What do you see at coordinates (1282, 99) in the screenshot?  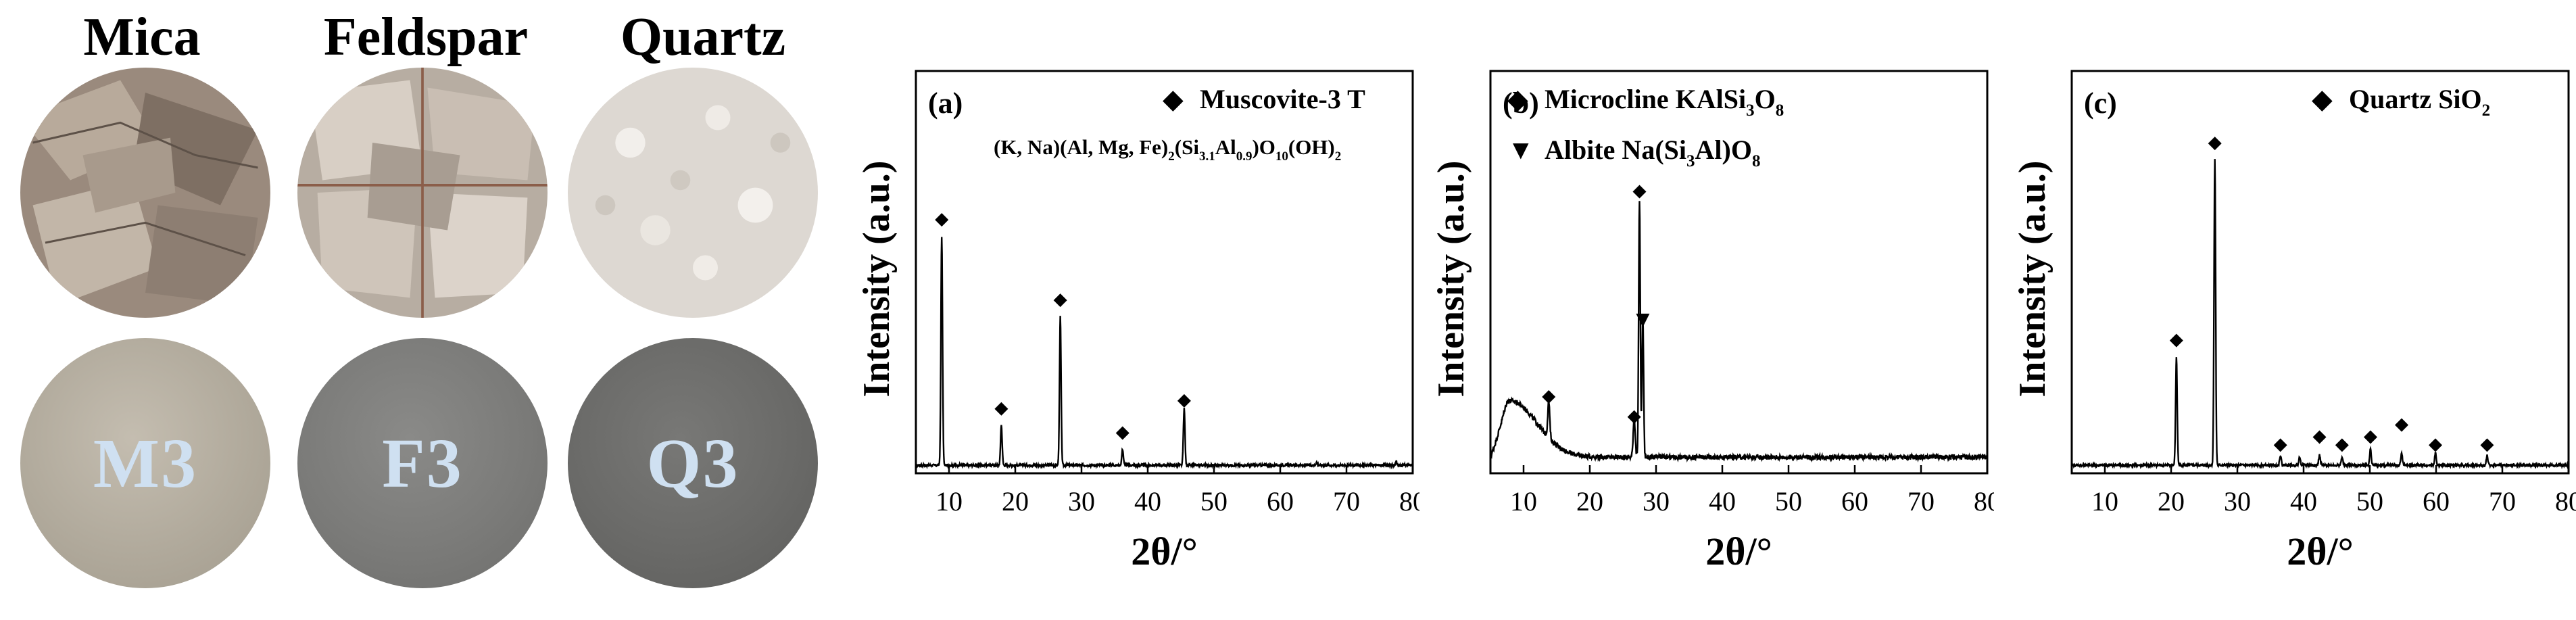 I see `legend-label: Muscovite-3 T` at bounding box center [1282, 99].